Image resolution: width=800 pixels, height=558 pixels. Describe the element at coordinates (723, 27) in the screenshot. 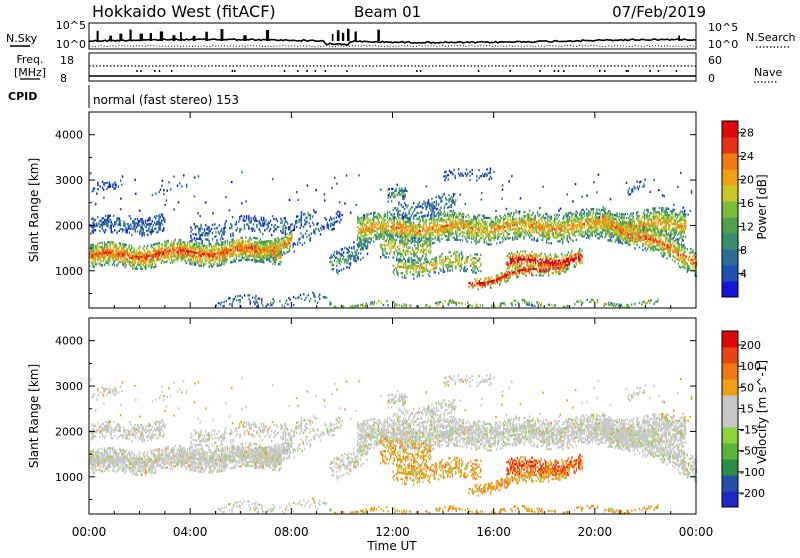

I see `noise-tick-right-top: 10^5` at that location.